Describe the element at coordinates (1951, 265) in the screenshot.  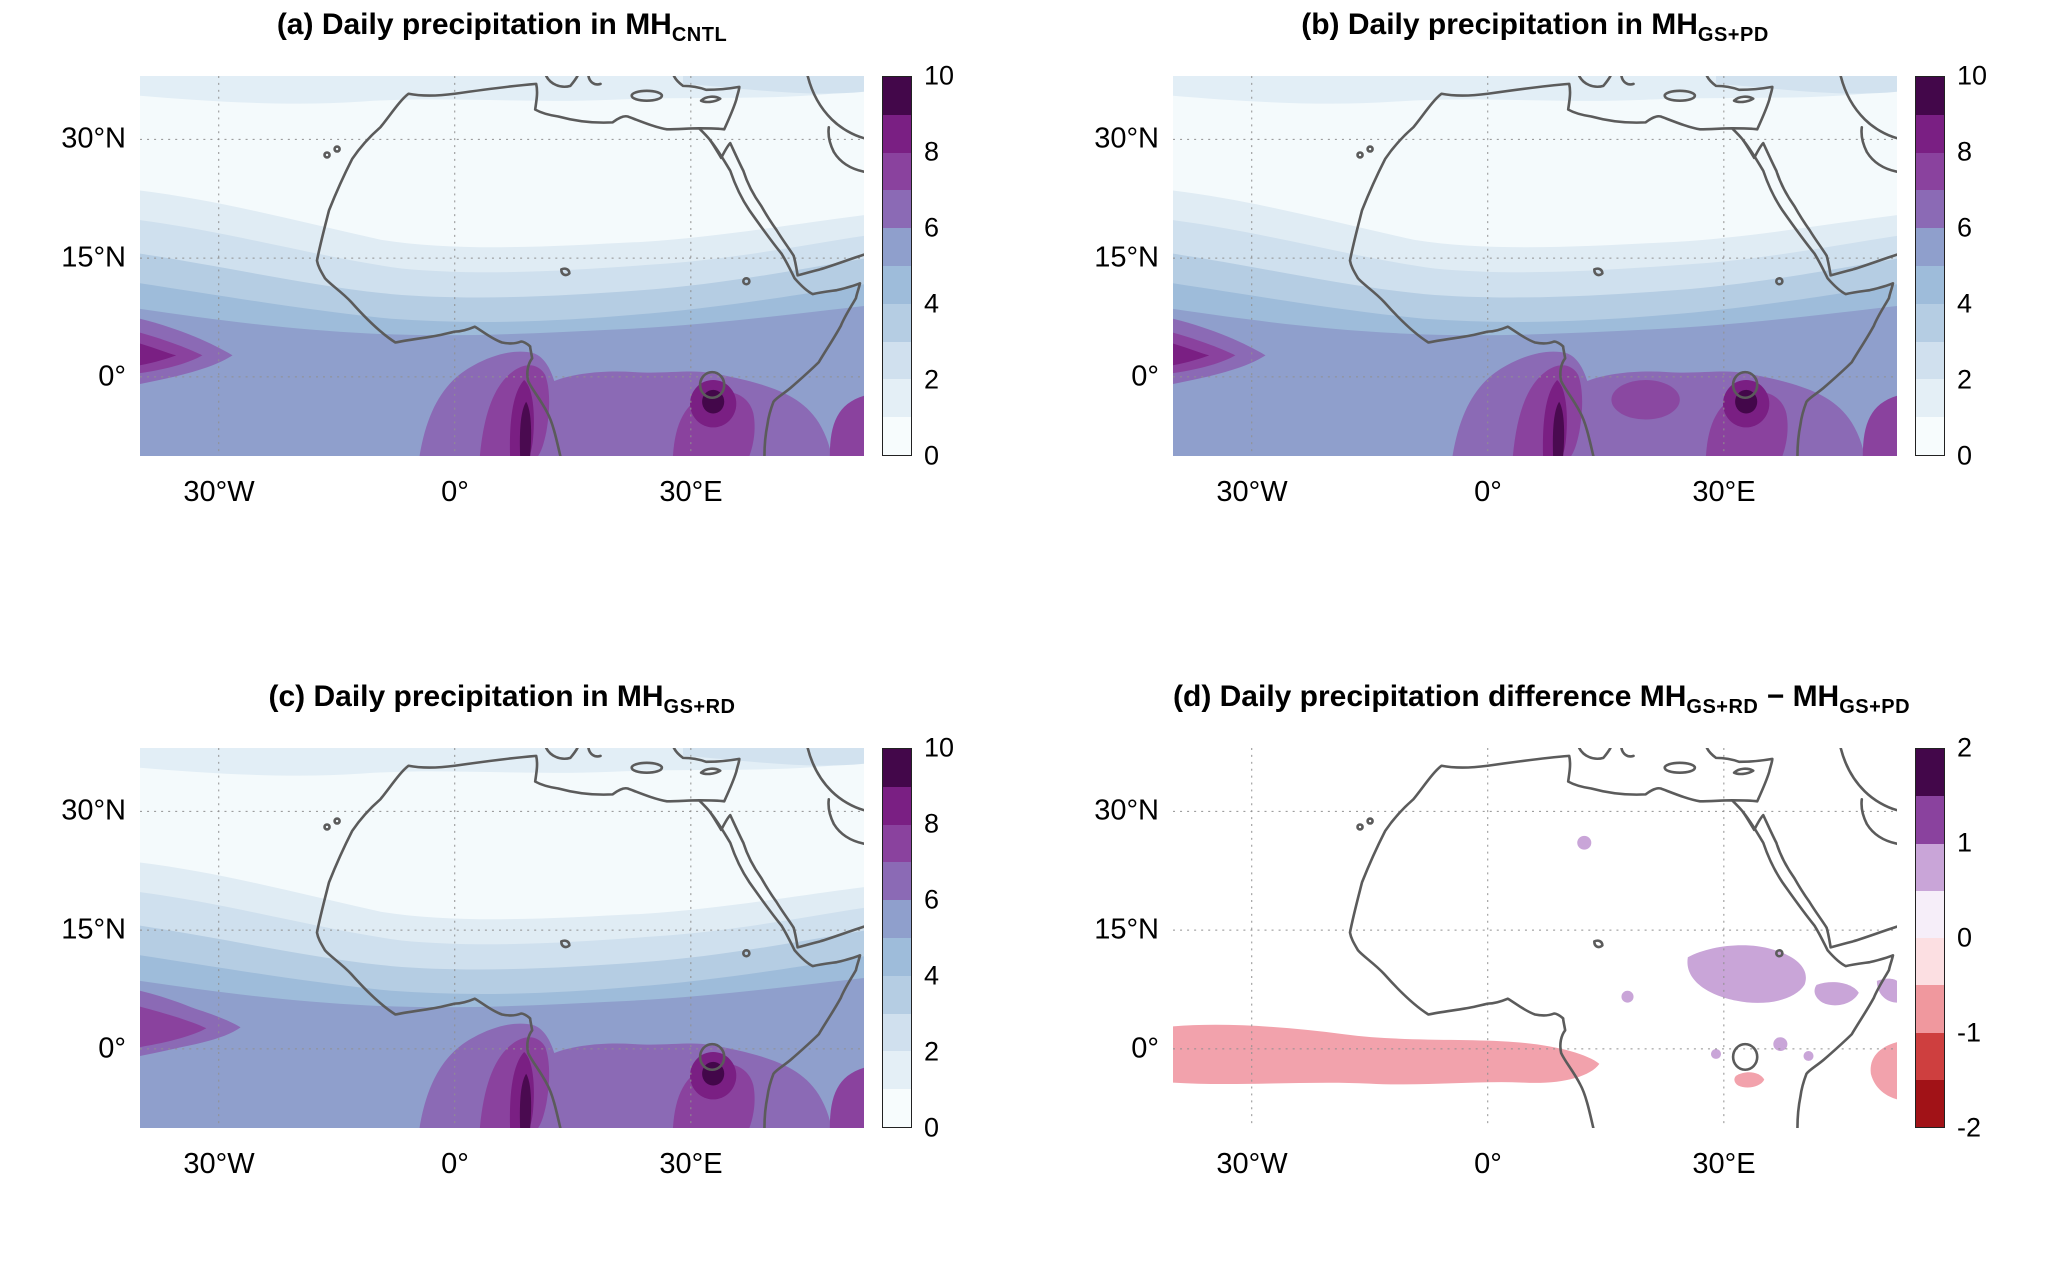
I see `panel-b-colorbar: 0 2 4 6 8 10` at that location.